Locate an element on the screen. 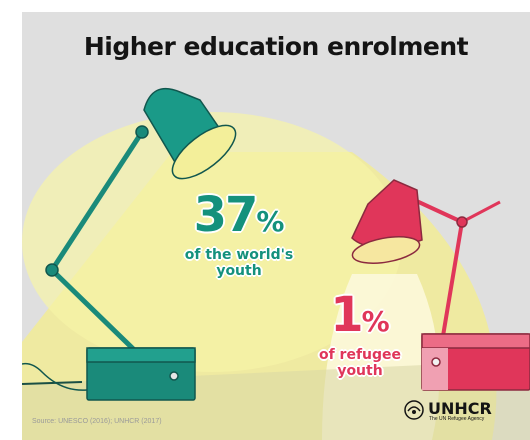  world-unit: % is located at coordinates (270, 221).